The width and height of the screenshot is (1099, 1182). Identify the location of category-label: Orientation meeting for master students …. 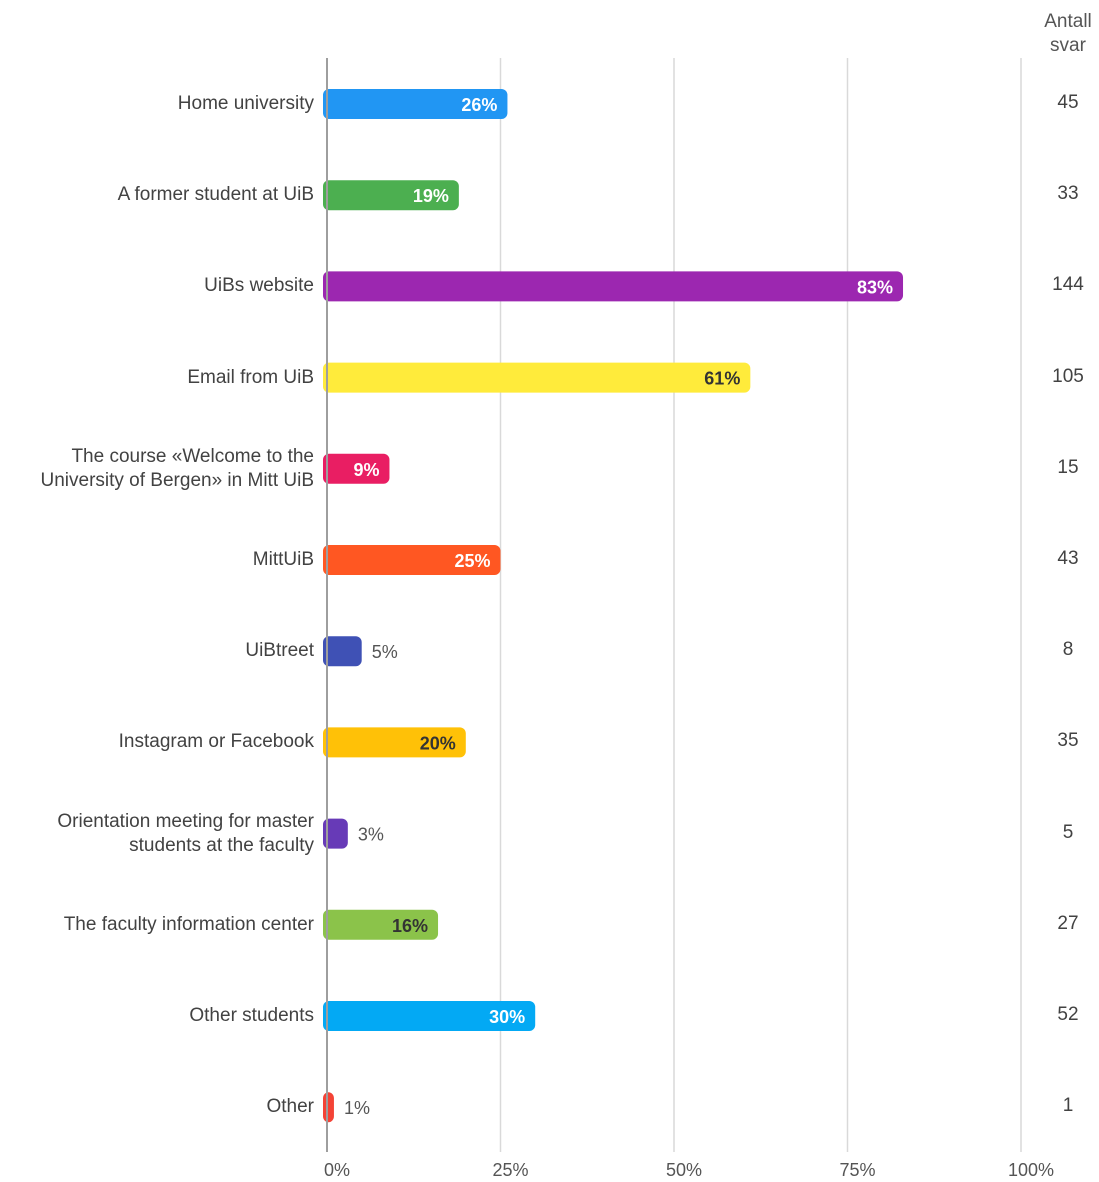
(185, 833).